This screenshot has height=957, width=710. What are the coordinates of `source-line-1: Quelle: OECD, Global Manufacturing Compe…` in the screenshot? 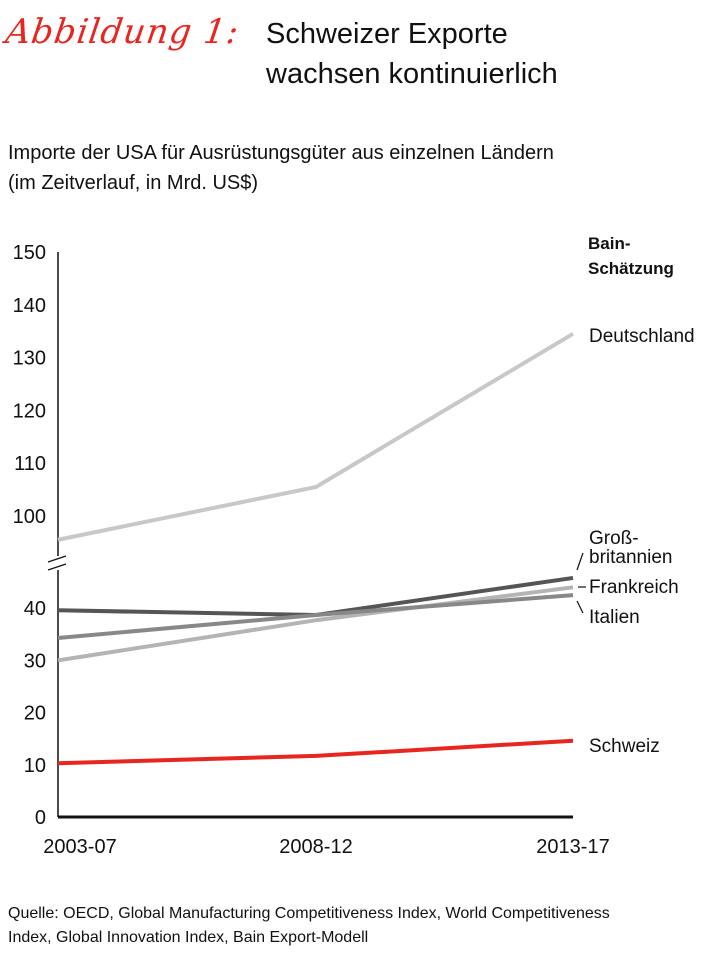 It's located at (309, 913).